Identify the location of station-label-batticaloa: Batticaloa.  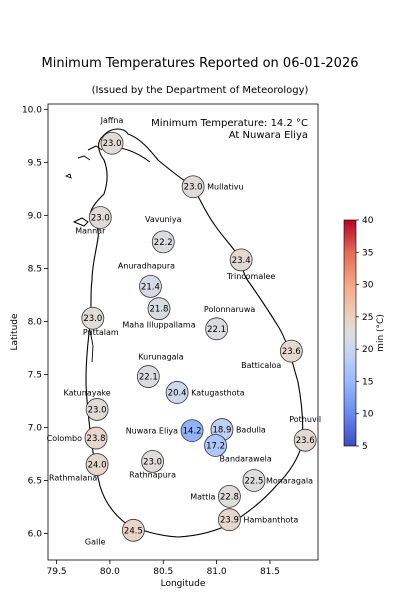
(261, 365).